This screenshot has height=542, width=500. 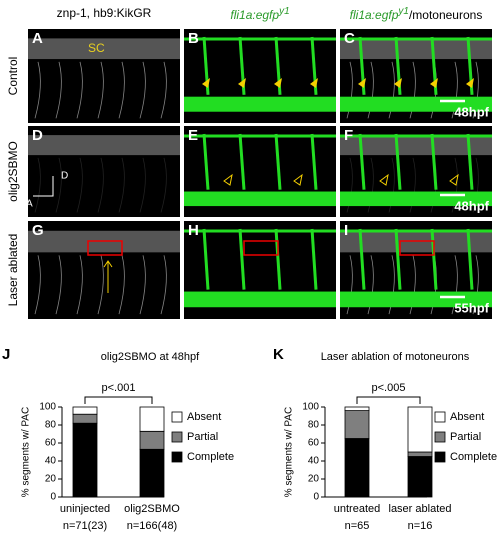 I want to click on panel-letter: G, so click(x=38, y=230).